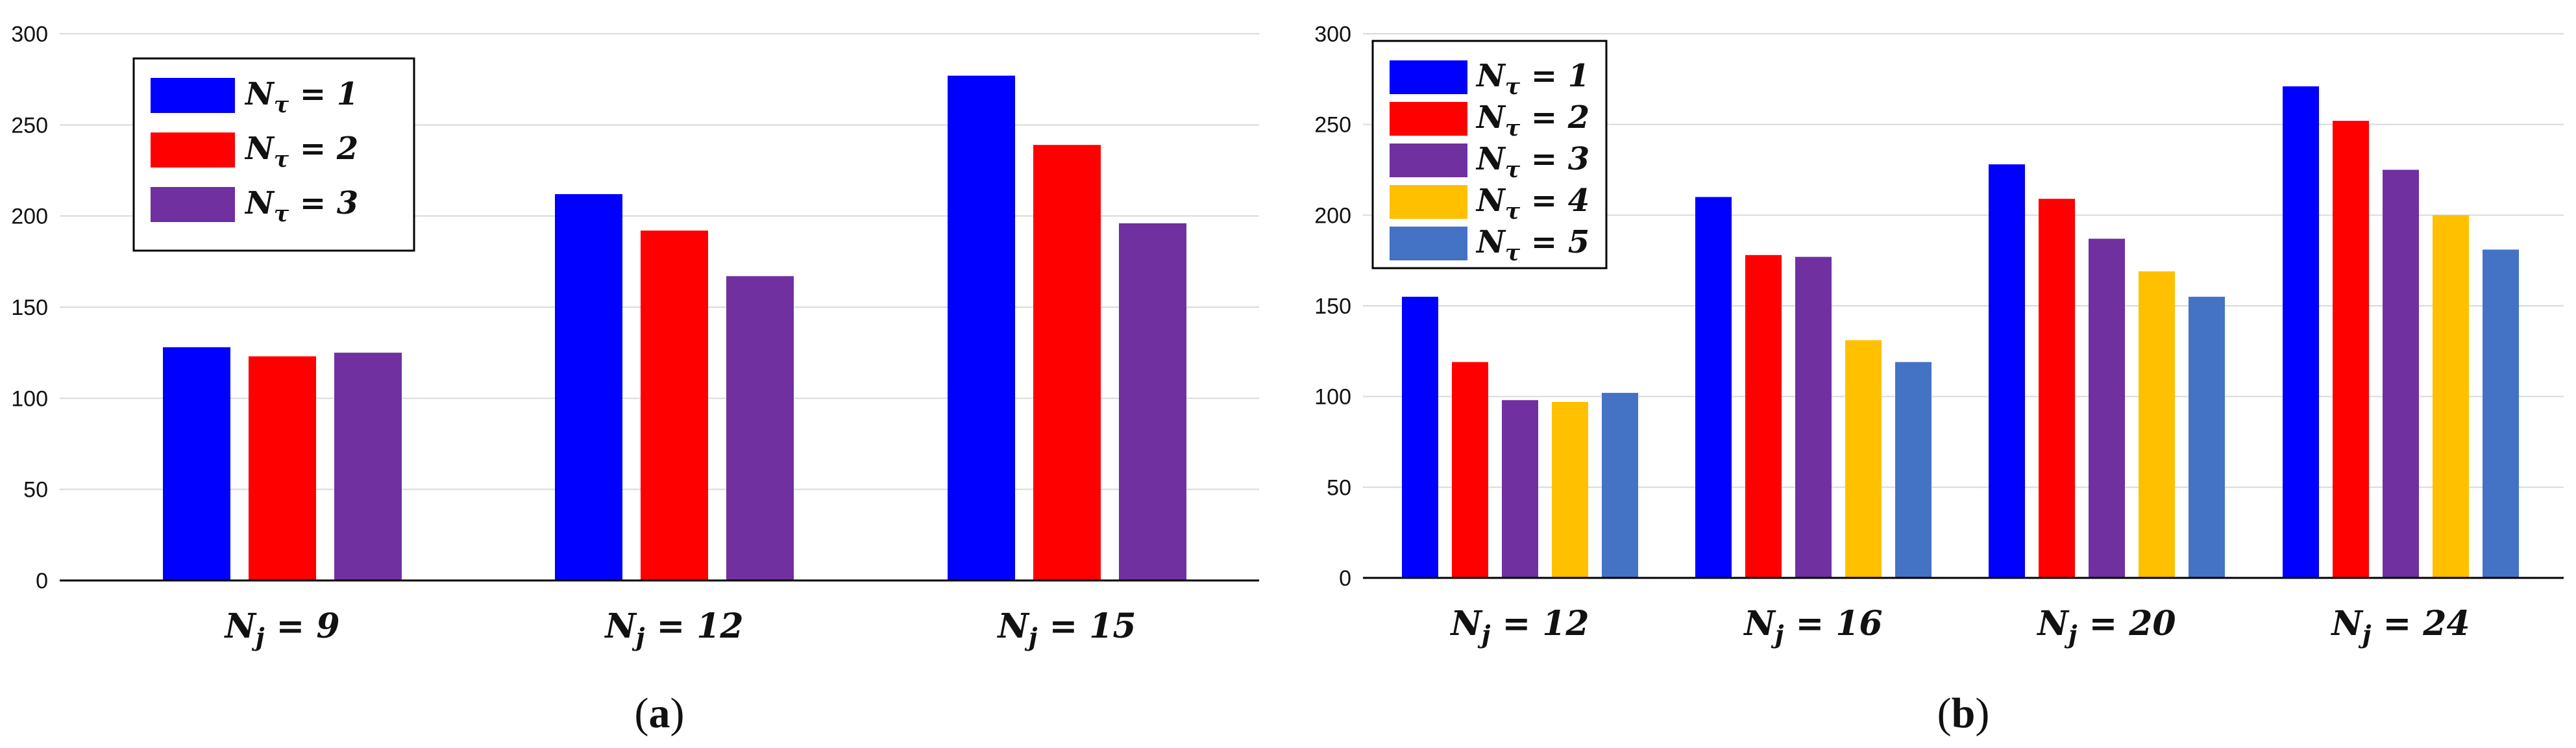 This screenshot has width=2576, height=748. I want to click on y-tick-label: 150, so click(29, 307).